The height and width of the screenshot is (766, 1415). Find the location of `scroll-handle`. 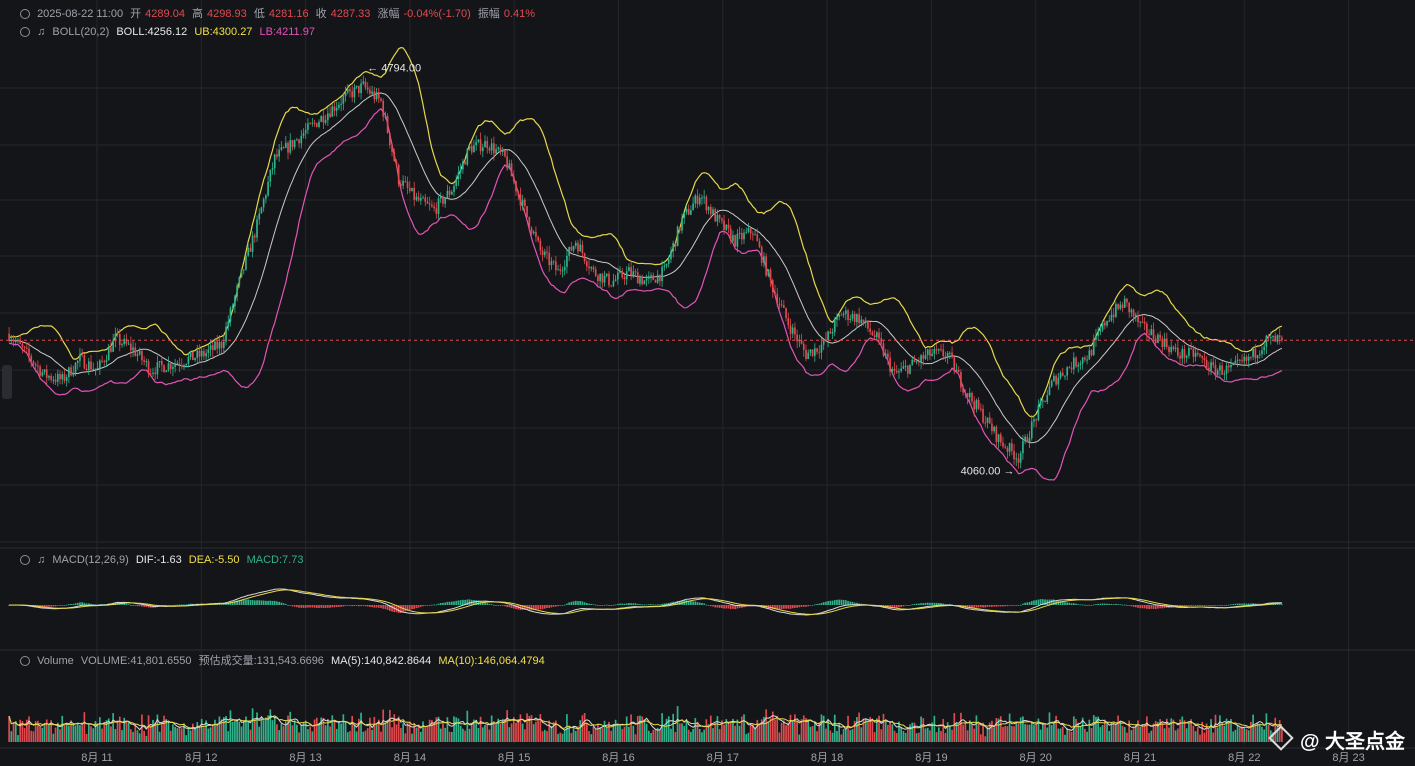

scroll-handle is located at coordinates (7, 382).